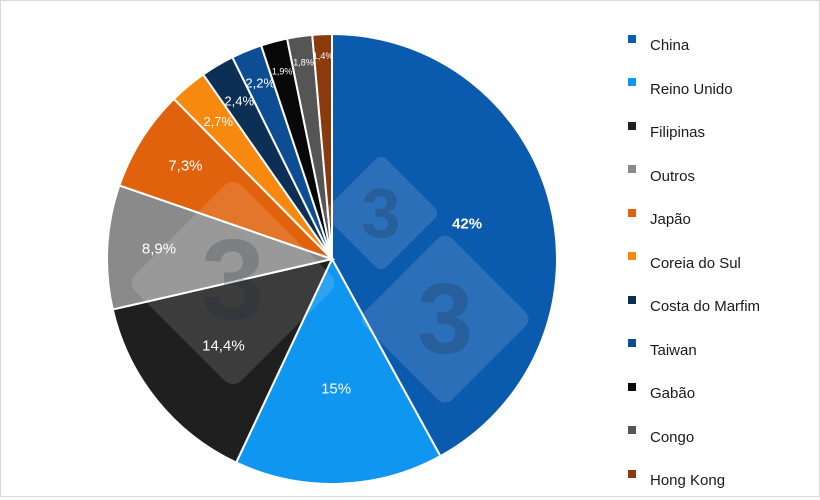  Describe the element at coordinates (159, 249) in the screenshot. I see `data-label-outros: 8,9%` at that location.